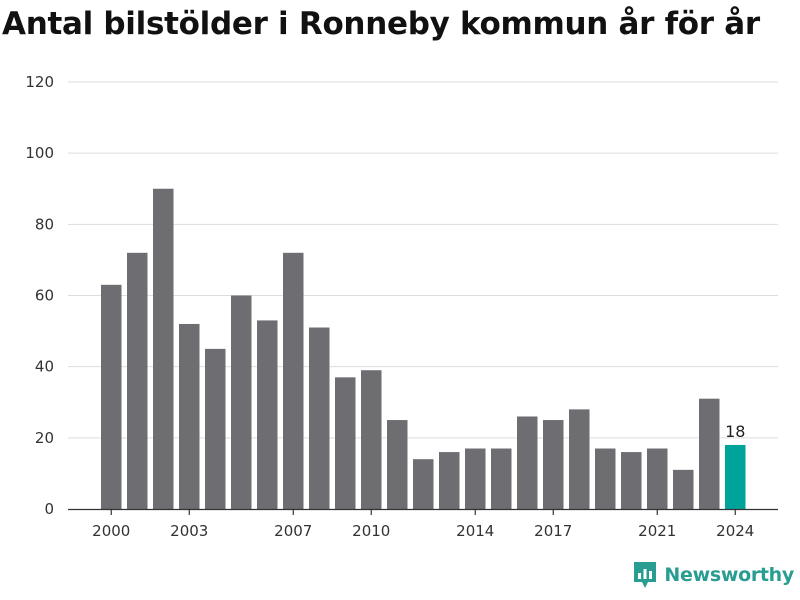 The height and width of the screenshot is (600, 800). What do you see at coordinates (293, 381) in the screenshot?
I see `bar-2007` at bounding box center [293, 381].